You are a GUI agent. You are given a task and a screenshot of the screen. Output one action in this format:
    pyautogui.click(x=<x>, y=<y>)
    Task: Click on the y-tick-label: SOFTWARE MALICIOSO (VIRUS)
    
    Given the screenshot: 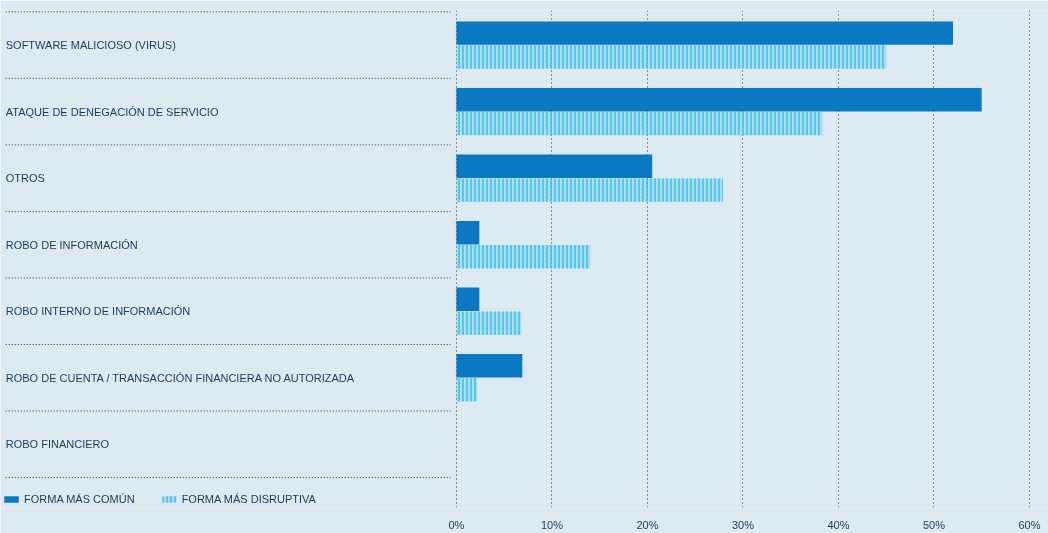 What is the action you would take?
    pyautogui.click(x=90, y=45)
    